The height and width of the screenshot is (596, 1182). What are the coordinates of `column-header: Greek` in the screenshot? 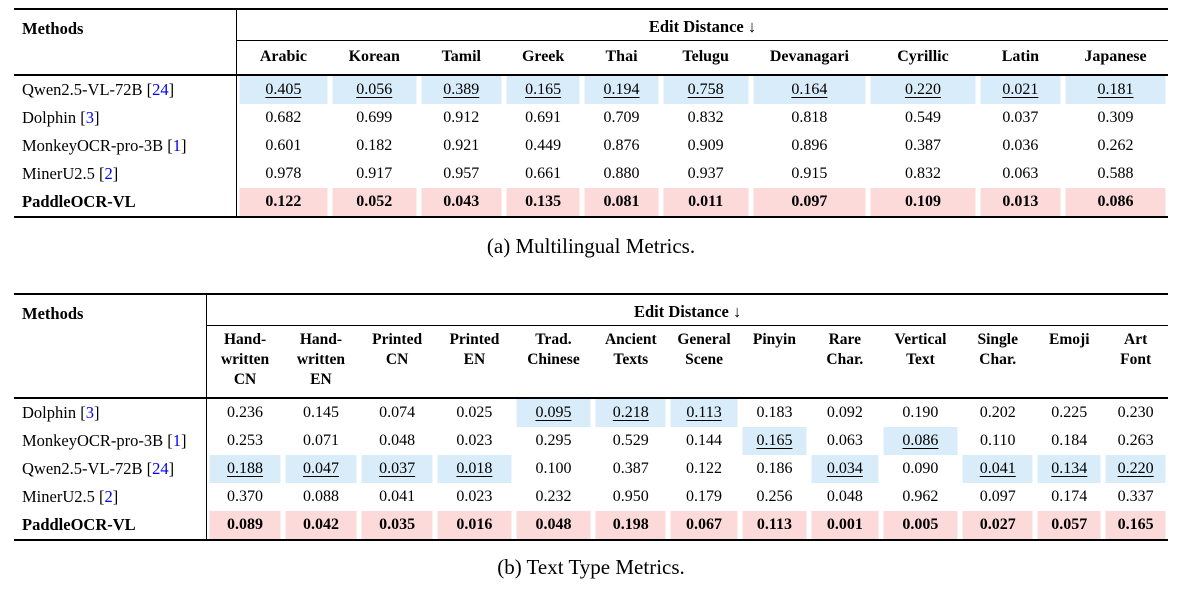 It's located at (543, 56).